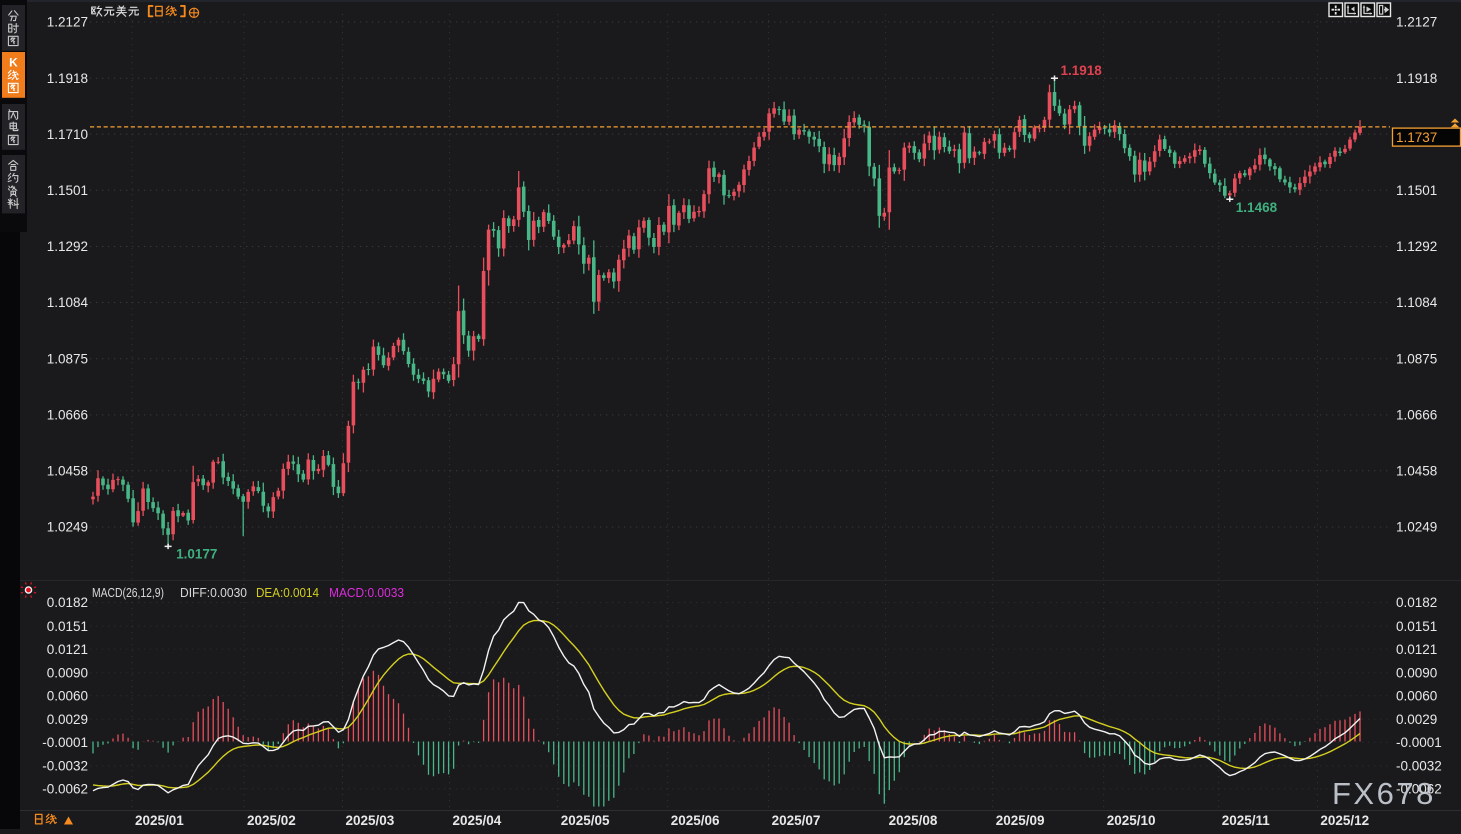  What do you see at coordinates (287, 592) in the screenshot?
I see `svg-text: DEA:0.0014` at bounding box center [287, 592].